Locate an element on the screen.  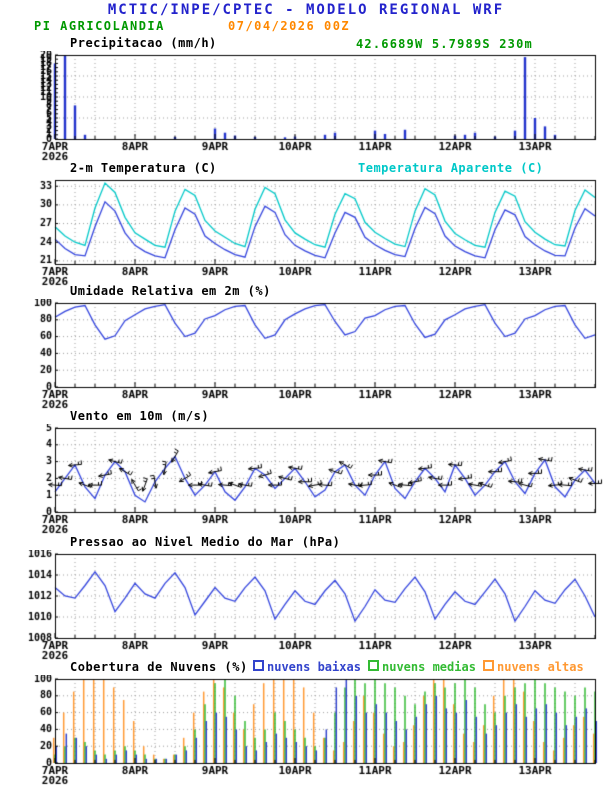
model-run-datetime: 07/04/2026 00Z is located at coordinates (289, 26).